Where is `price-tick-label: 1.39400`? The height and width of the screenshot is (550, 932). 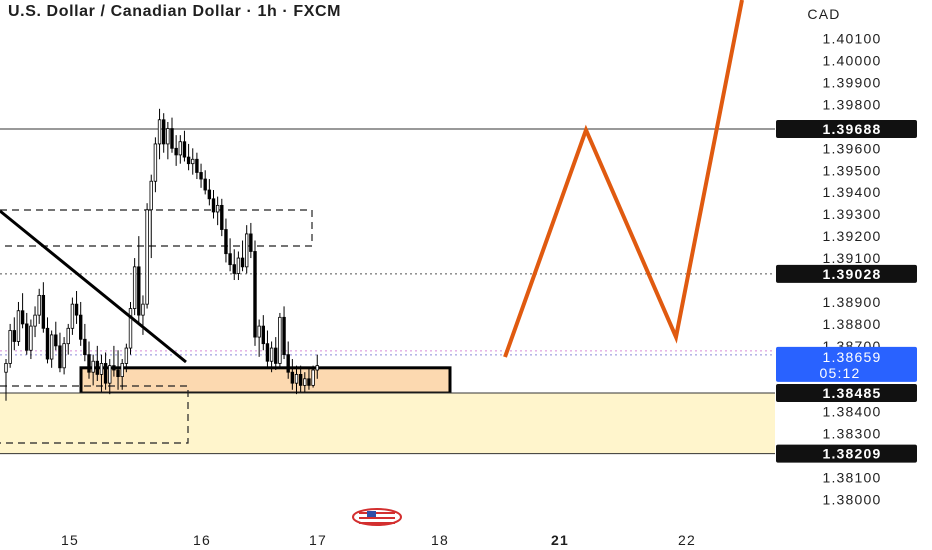
price-tick-label: 1.39400 is located at coordinates (851, 192).